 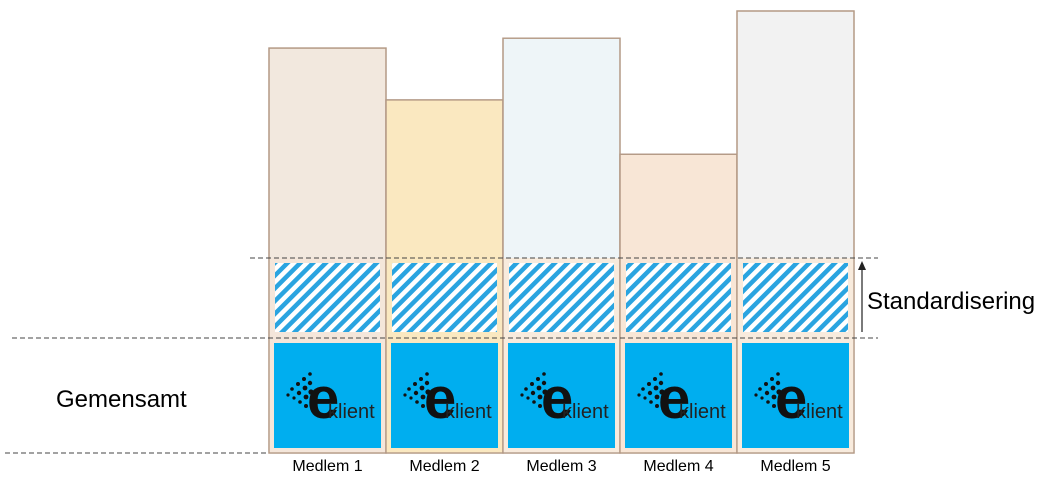 What do you see at coordinates (121, 399) in the screenshot?
I see `gemensamt-label: Gemensamt` at bounding box center [121, 399].